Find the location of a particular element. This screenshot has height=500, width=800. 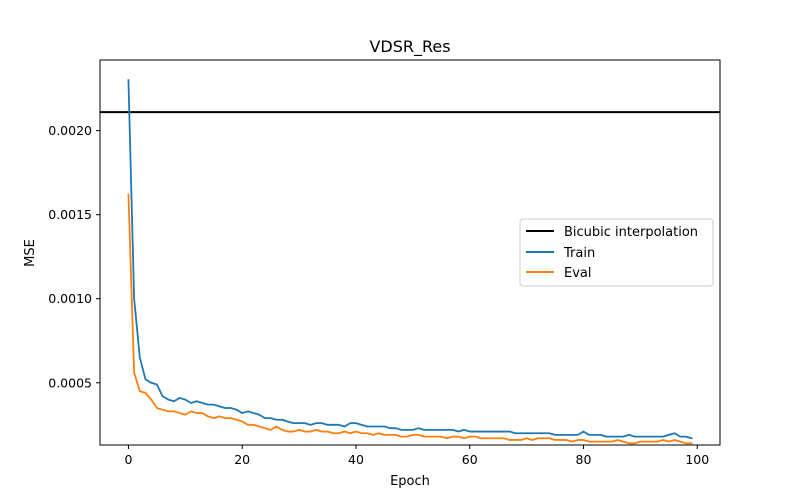

legend-label-train: Train is located at coordinates (579, 253).